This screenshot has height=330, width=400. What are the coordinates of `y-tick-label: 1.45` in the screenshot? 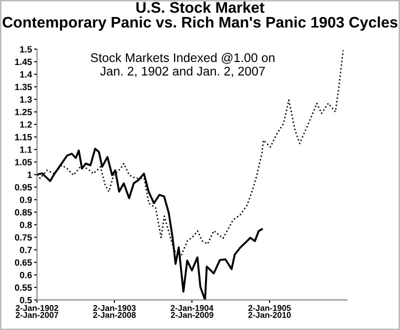 It's located at (23, 62).